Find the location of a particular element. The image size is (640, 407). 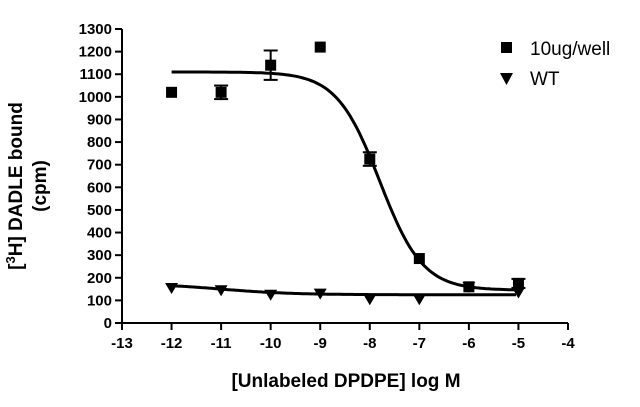

y-tick-label: 600 is located at coordinates (99, 187).